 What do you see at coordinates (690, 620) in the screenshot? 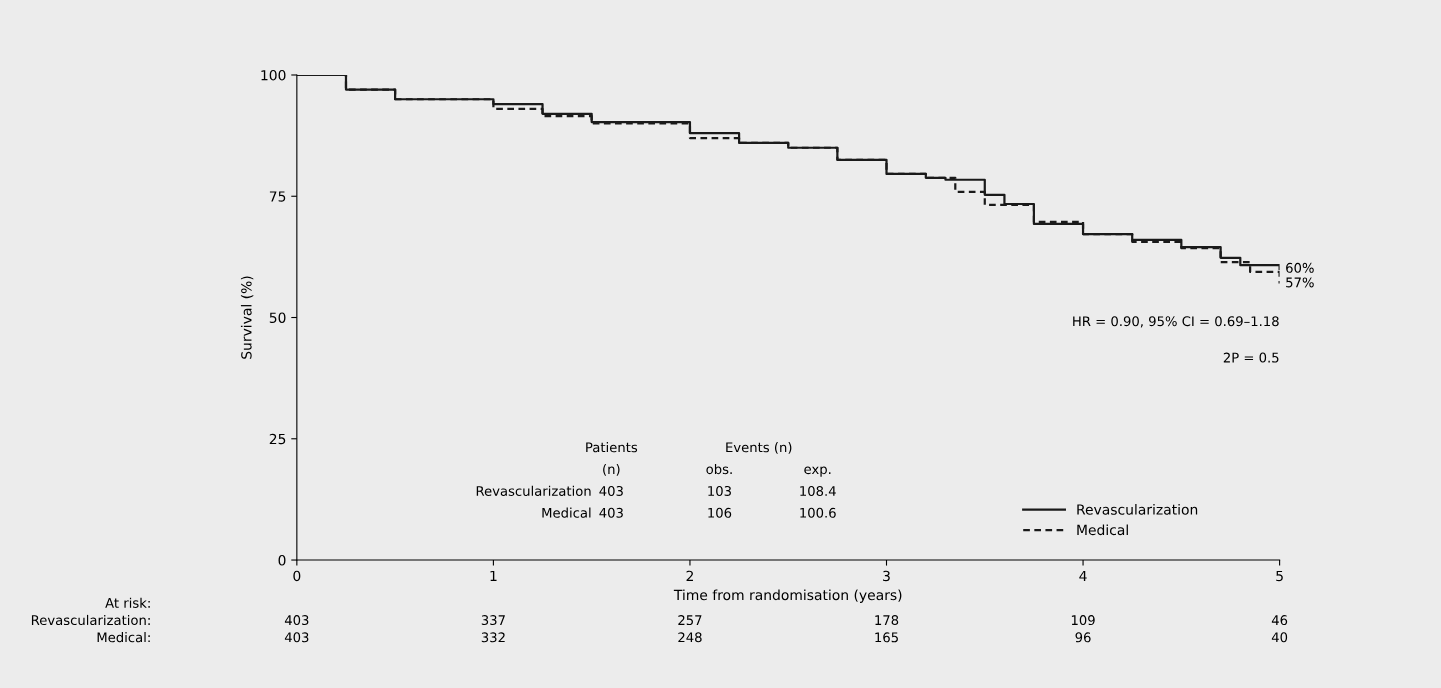
I see `text: 257` at bounding box center [690, 620].